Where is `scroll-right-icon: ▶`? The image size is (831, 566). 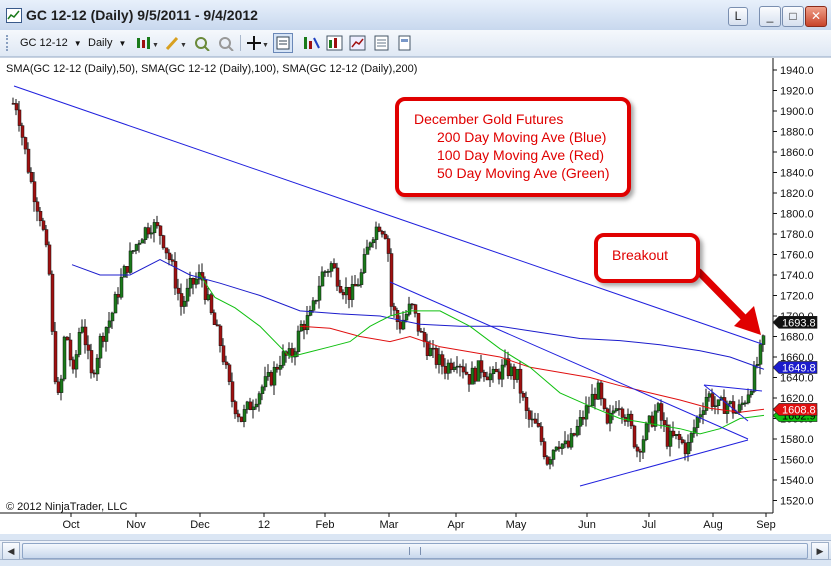
scroll-right-icon: ▶ is located at coordinates (820, 551).